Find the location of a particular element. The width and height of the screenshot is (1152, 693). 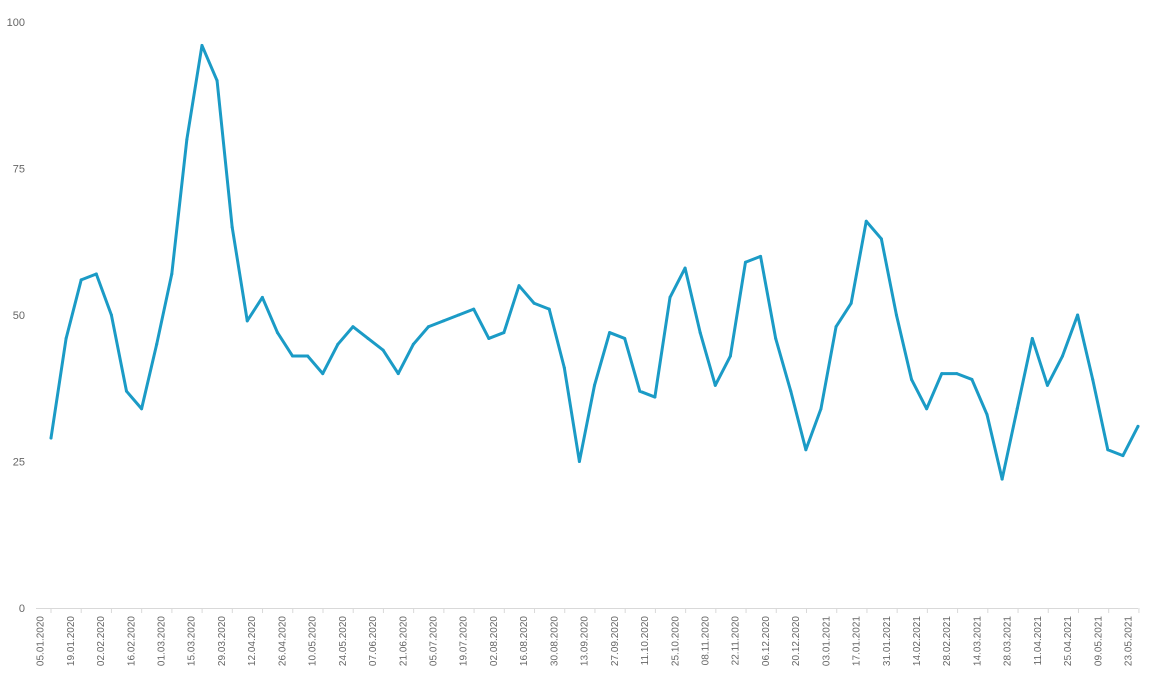

x-tick-label-16: 16.08.2020 is located at coordinates (524, 641).